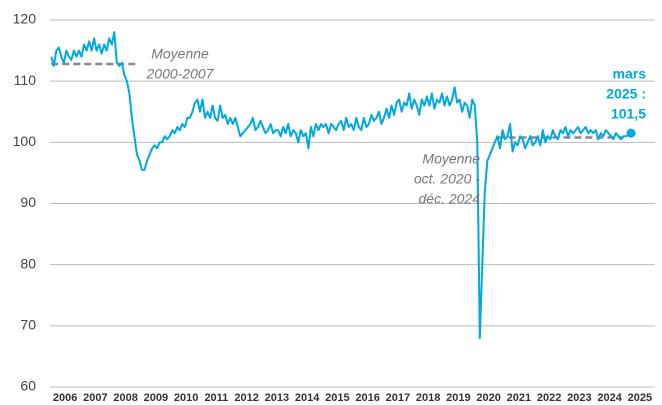 Image resolution: width=662 pixels, height=405 pixels. What do you see at coordinates (450, 199) in the screenshot?
I see `reference-label: déc. 2024` at bounding box center [450, 199].